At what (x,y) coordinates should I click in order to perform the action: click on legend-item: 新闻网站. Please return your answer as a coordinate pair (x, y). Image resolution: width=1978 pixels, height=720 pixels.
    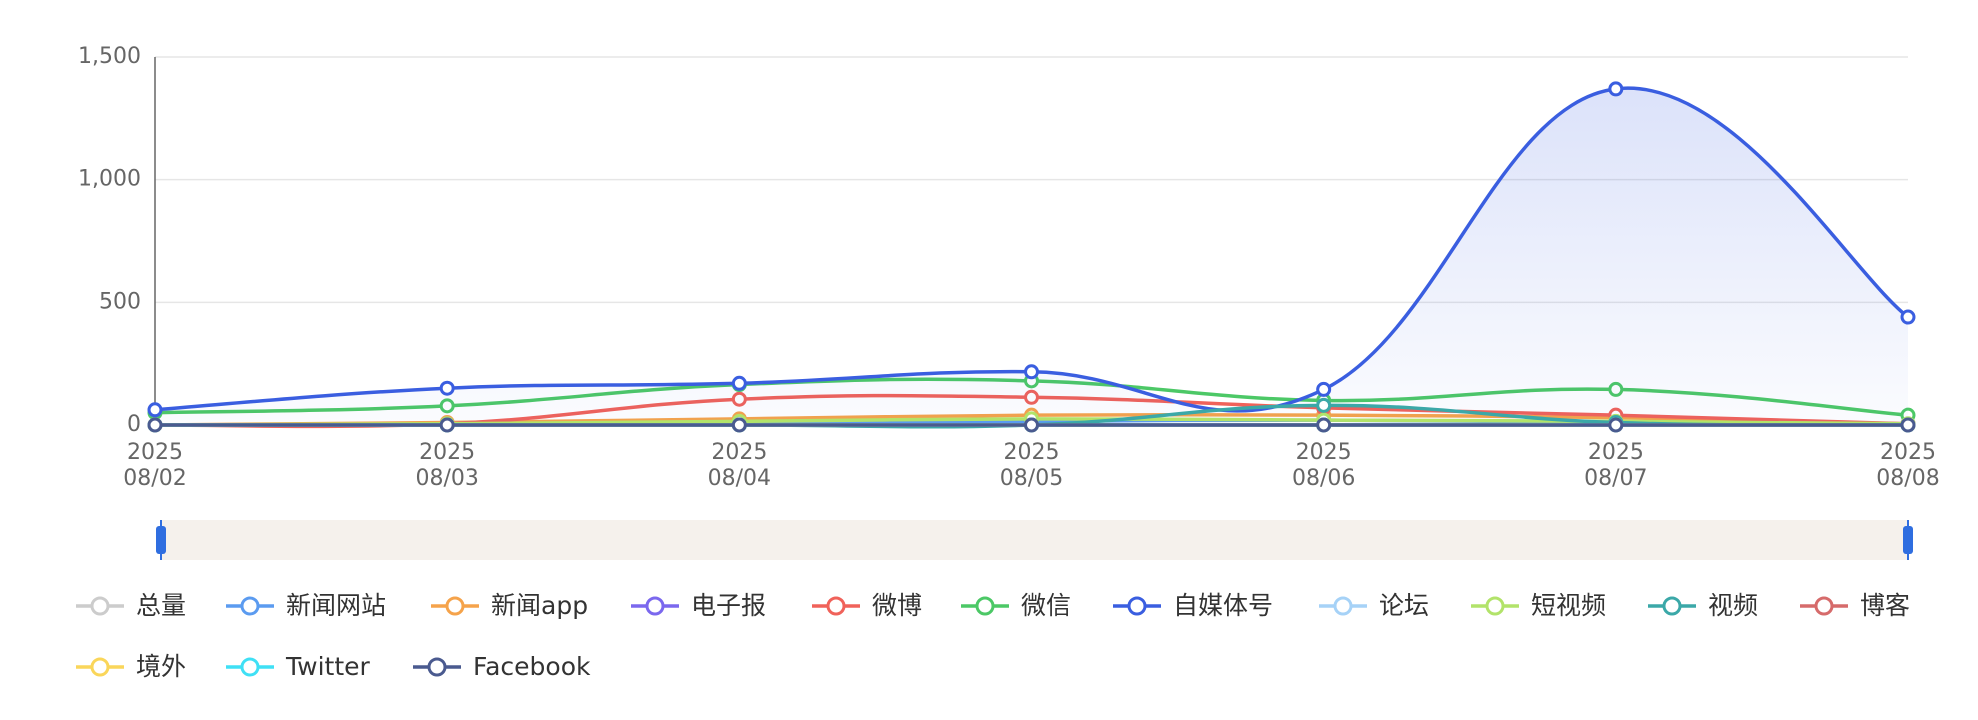
    Looking at the image, I should click on (306, 605).